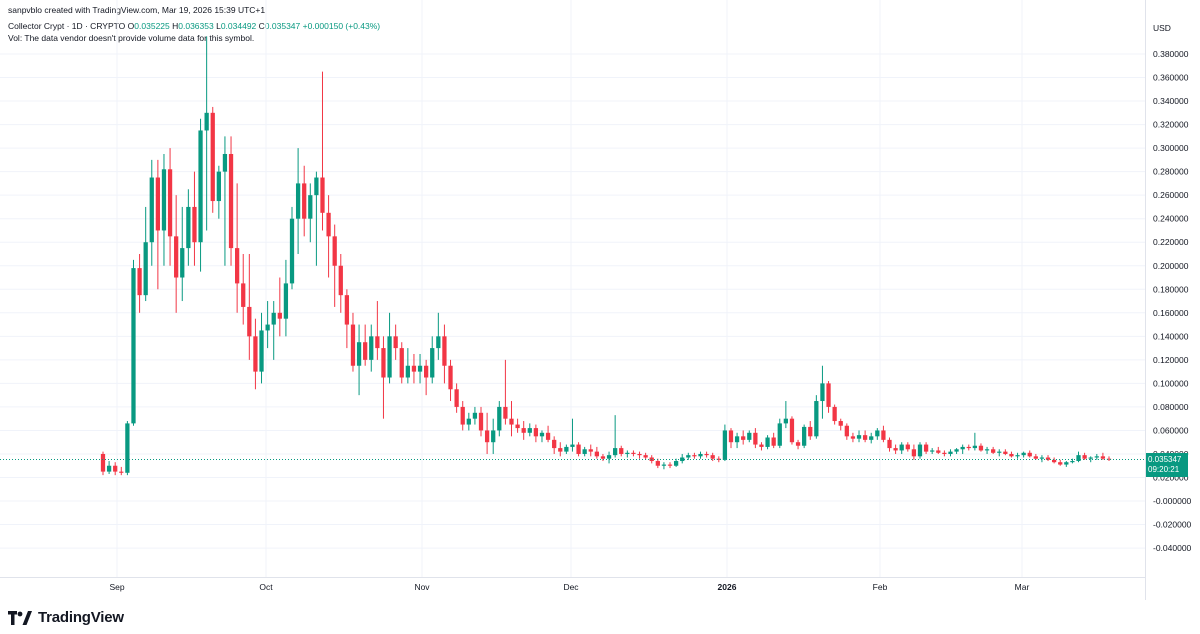 The image size is (1200, 634). What do you see at coordinates (1171, 219) in the screenshot?
I see `price-tick-label: 0.240000` at bounding box center [1171, 219].